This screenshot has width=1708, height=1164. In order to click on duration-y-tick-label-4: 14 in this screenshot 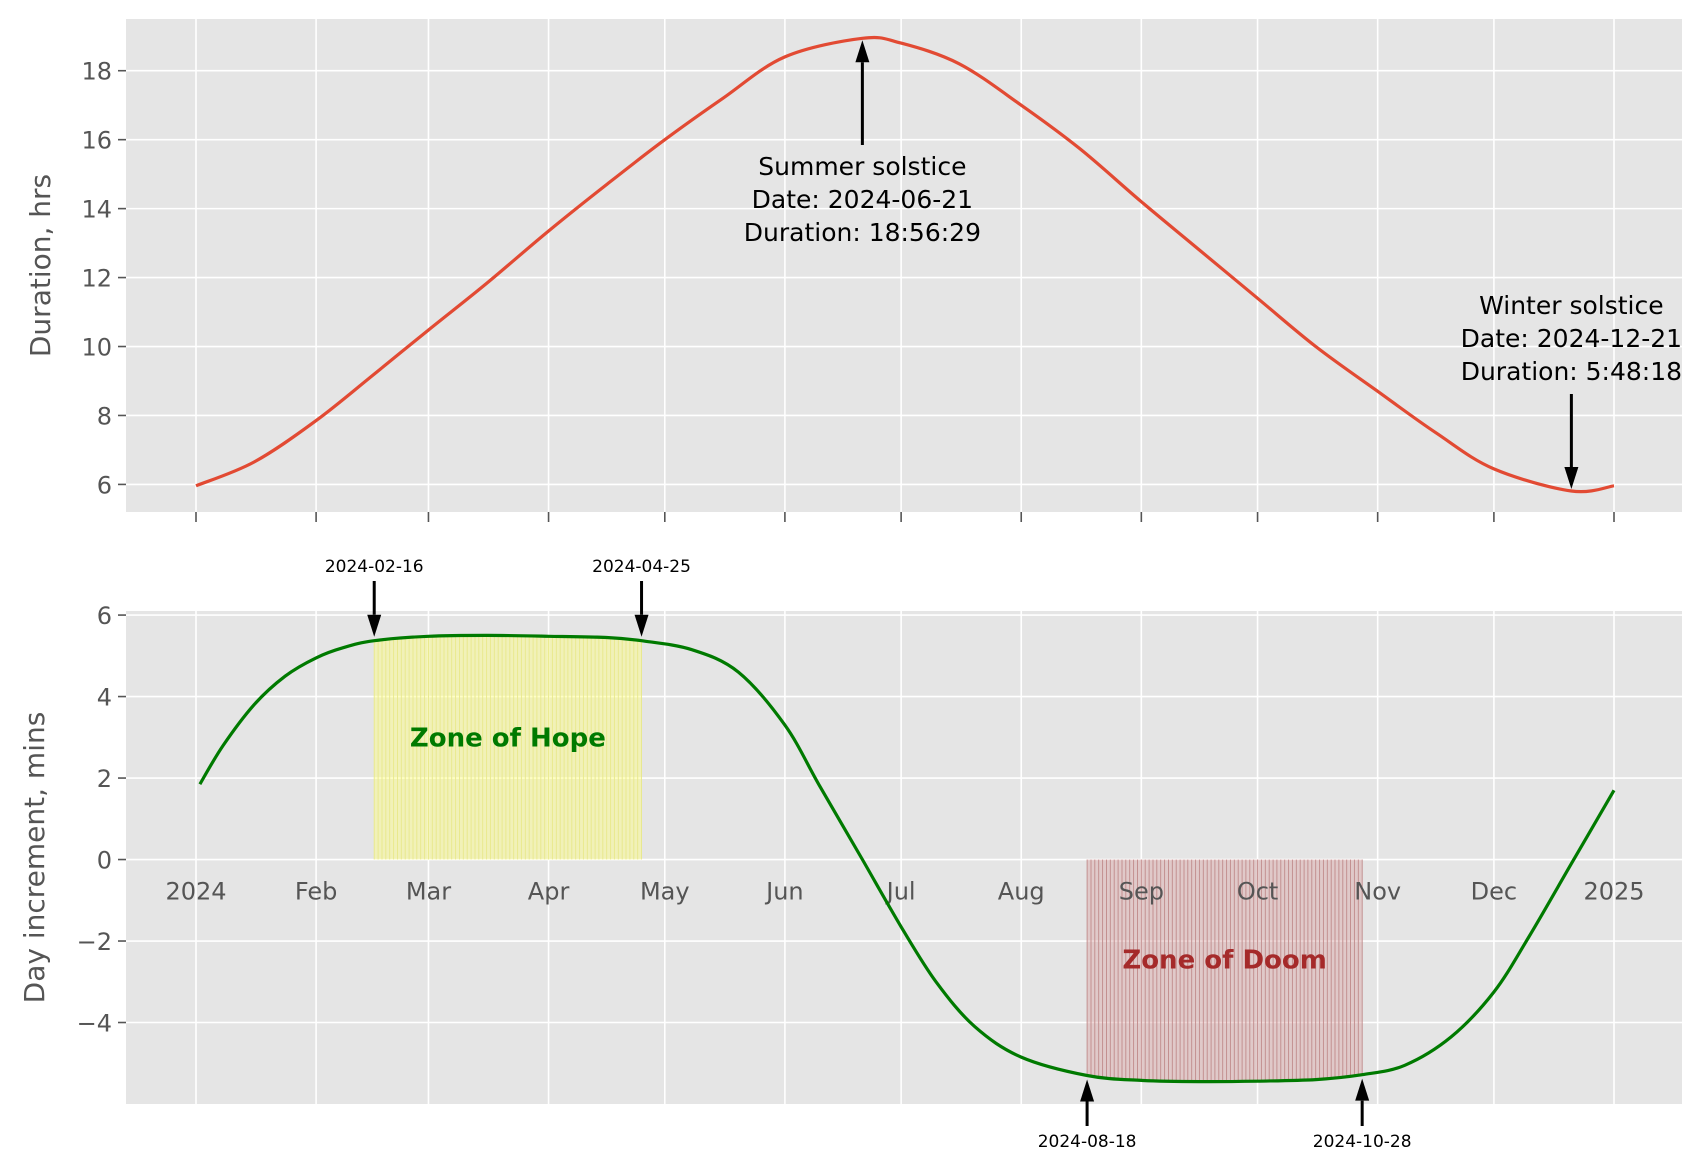, I will do `click(96, 210)`.